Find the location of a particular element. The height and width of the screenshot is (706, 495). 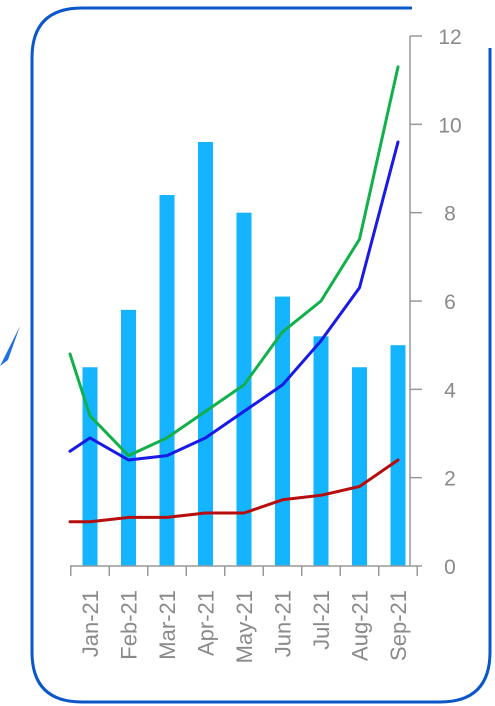

x-tick-label: Apr-21 is located at coordinates (206, 623).